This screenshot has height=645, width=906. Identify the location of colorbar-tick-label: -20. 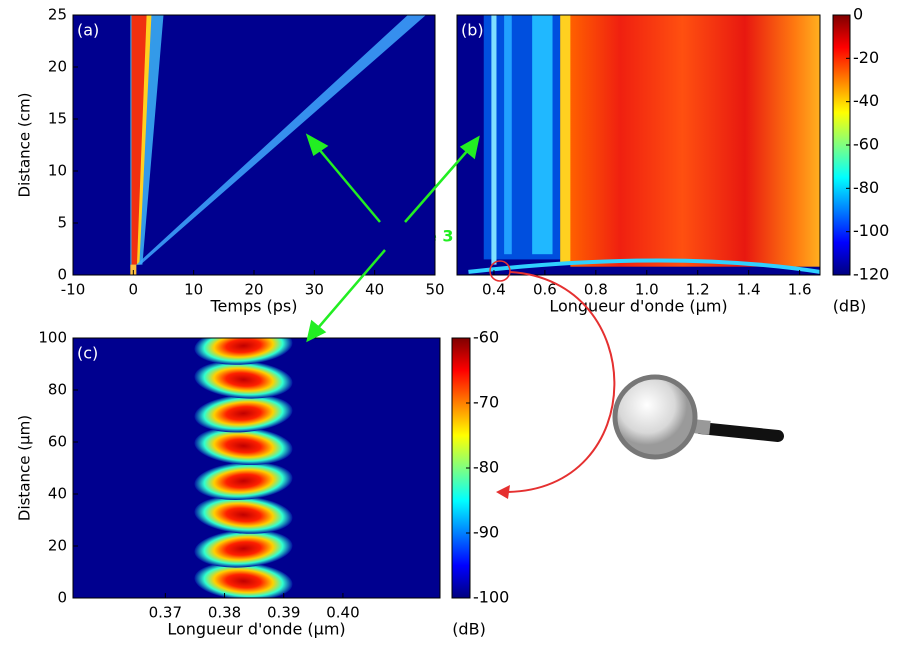
(866, 57).